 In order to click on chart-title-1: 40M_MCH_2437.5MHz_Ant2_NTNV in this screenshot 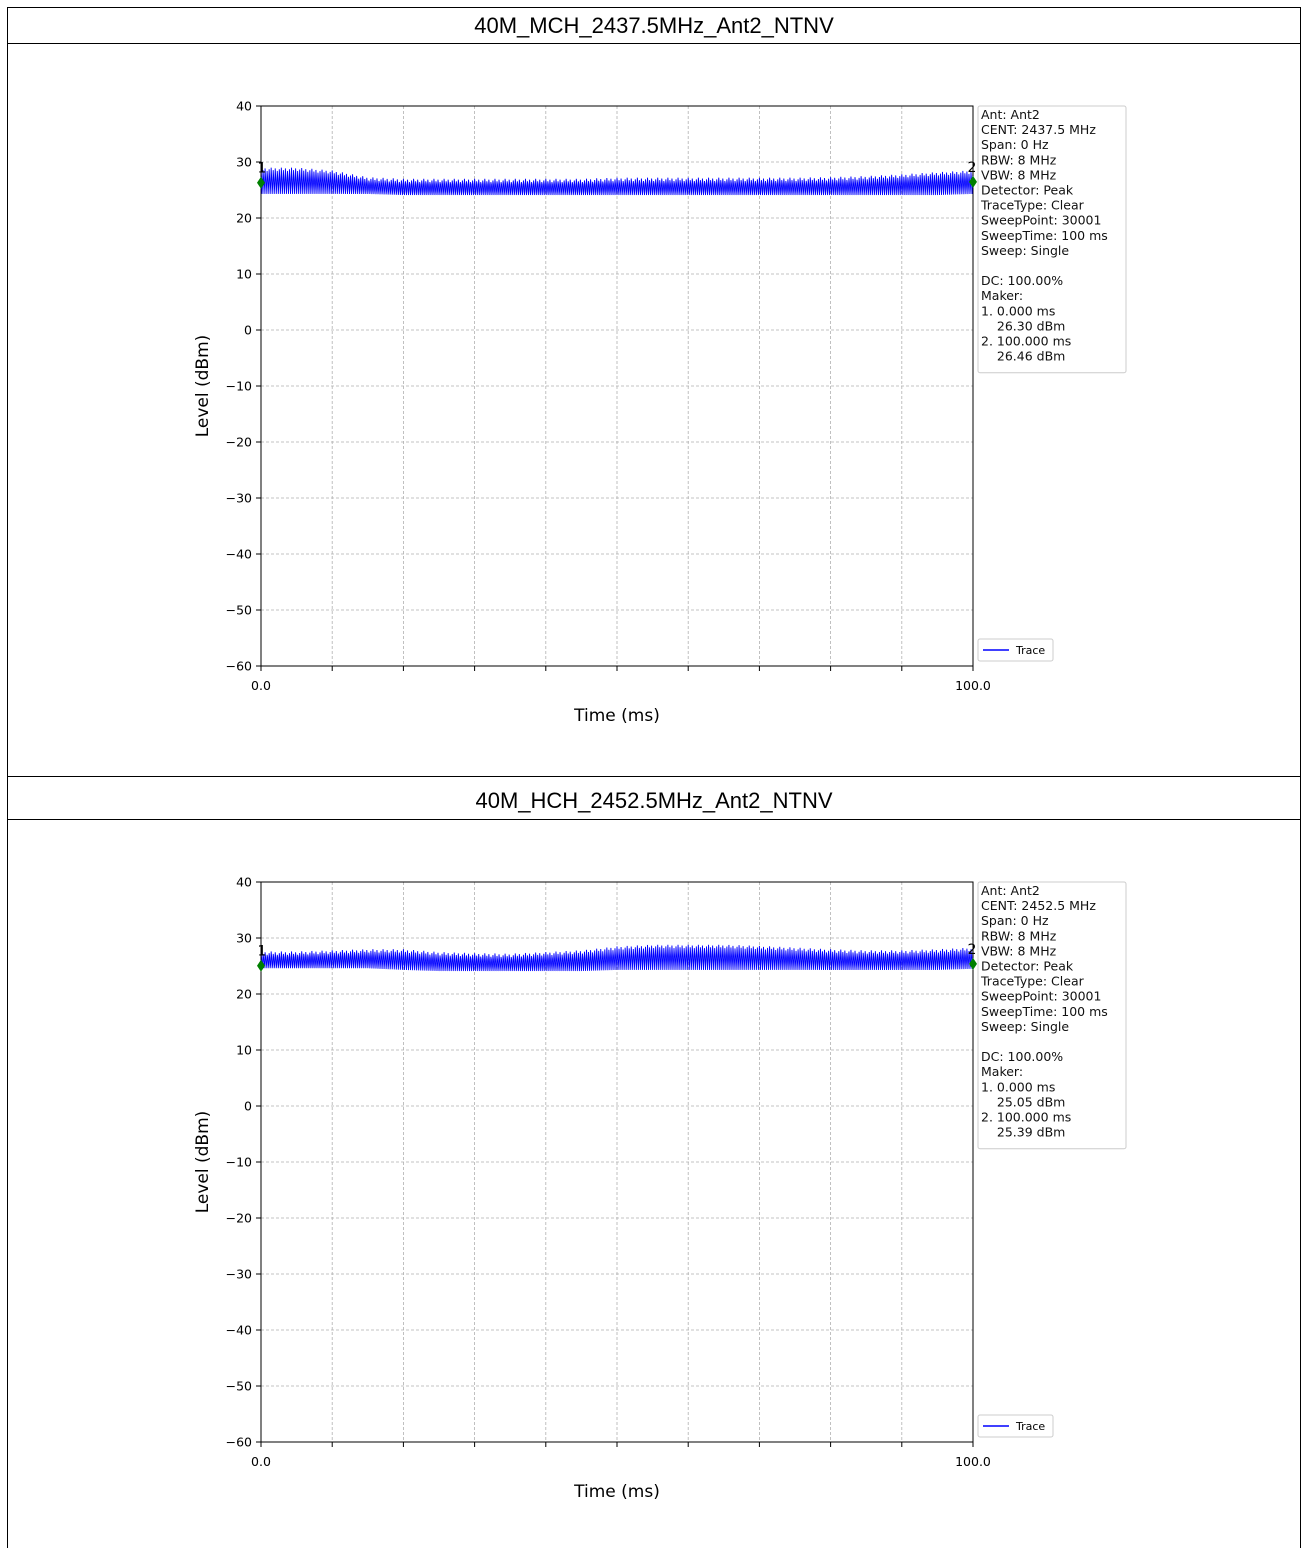, I will do `click(654, 25)`.